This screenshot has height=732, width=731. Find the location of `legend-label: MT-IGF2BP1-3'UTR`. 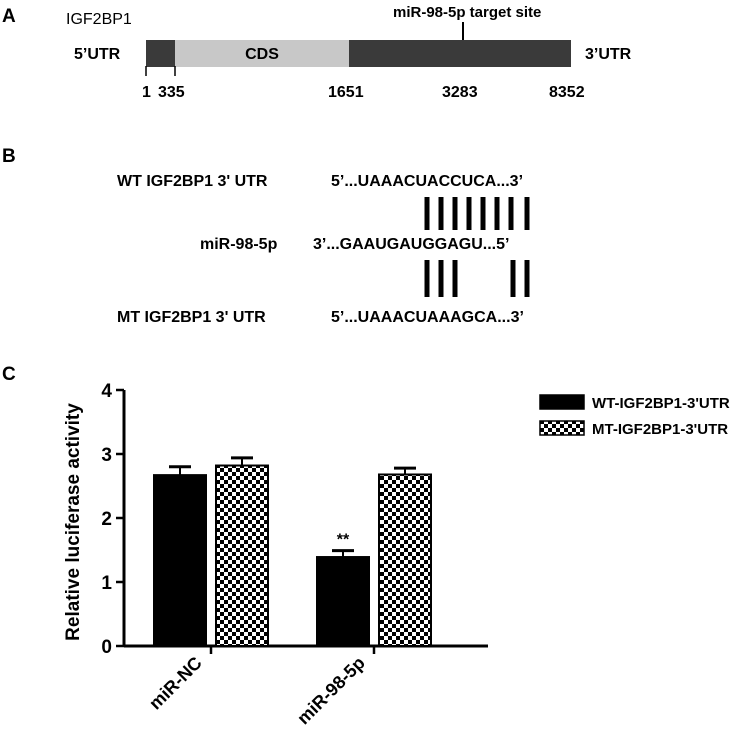

legend-label: MT-IGF2BP1-3'UTR is located at coordinates (660, 429).